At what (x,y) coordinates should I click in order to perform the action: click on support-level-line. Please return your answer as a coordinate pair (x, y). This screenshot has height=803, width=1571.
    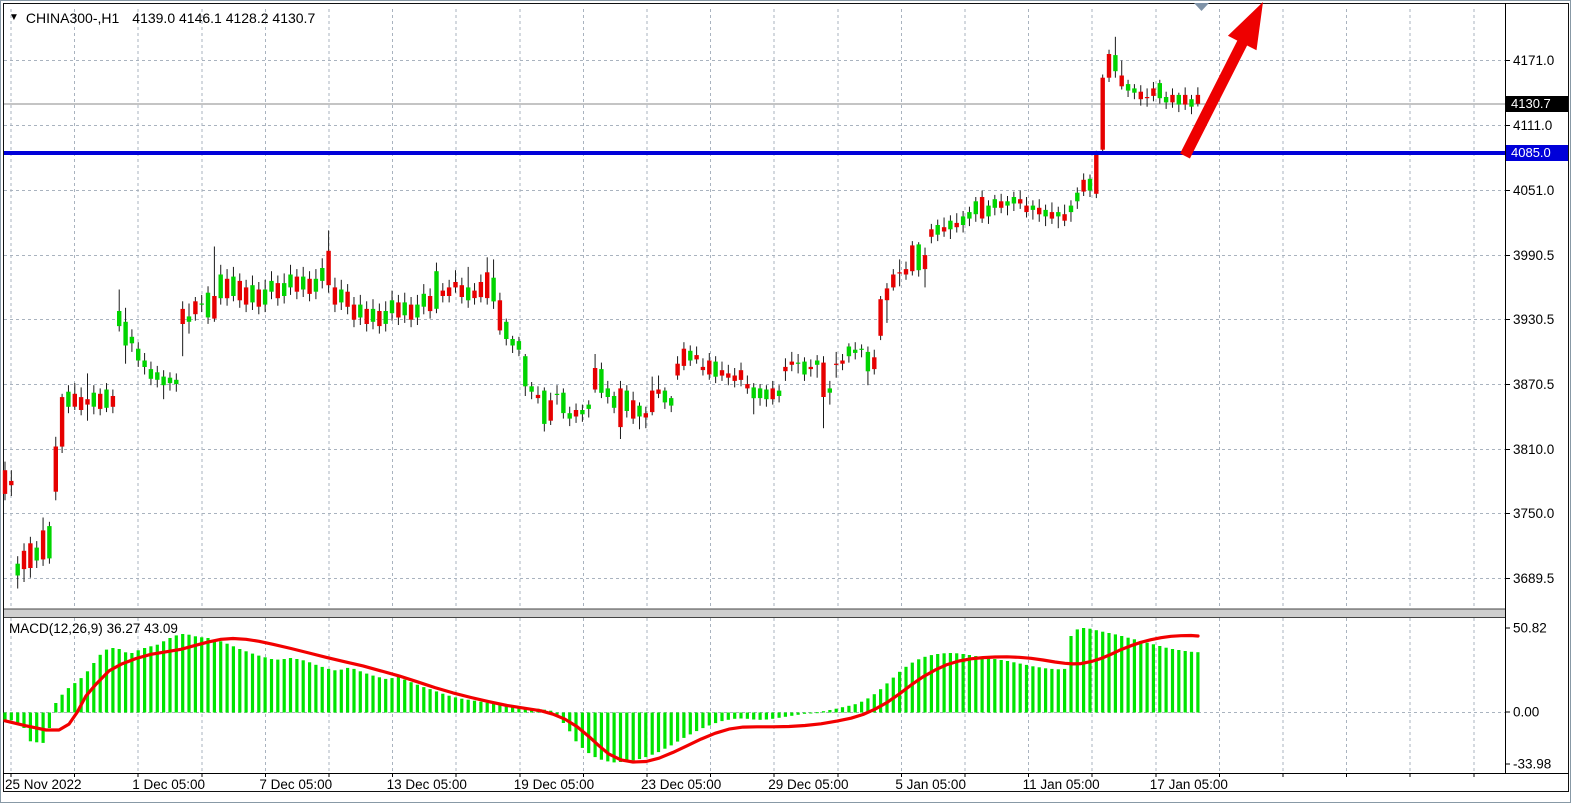
    Looking at the image, I should click on (754, 153).